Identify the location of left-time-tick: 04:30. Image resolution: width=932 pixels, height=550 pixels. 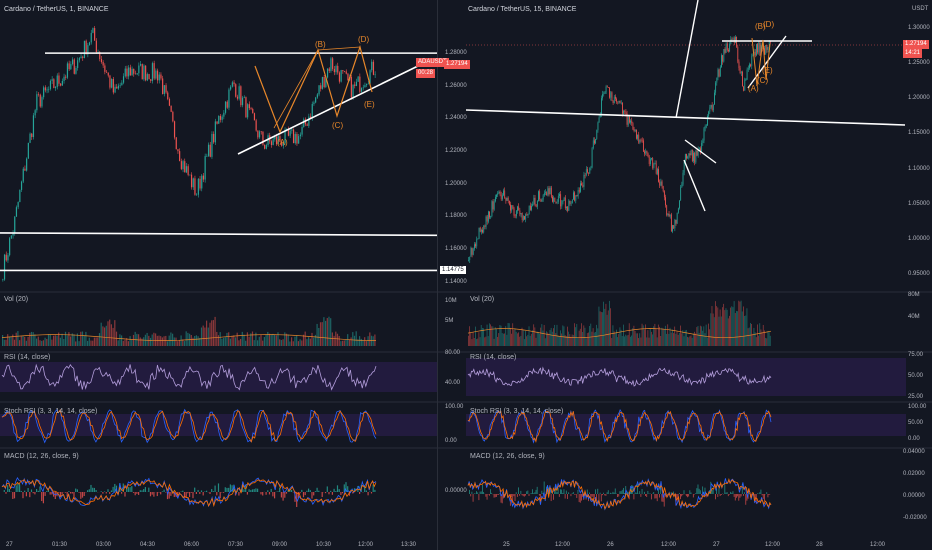
(148, 545).